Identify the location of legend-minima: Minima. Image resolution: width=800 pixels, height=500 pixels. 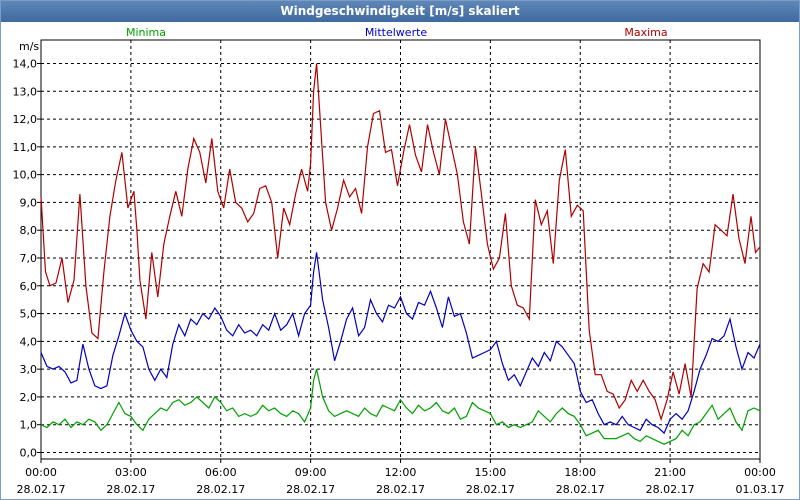
(146, 32).